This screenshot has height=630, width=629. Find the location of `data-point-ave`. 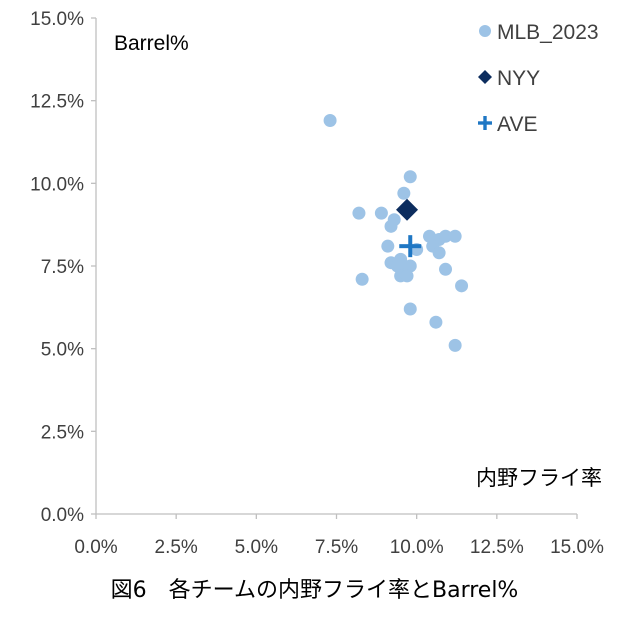

data-point-ave is located at coordinates (410, 246).